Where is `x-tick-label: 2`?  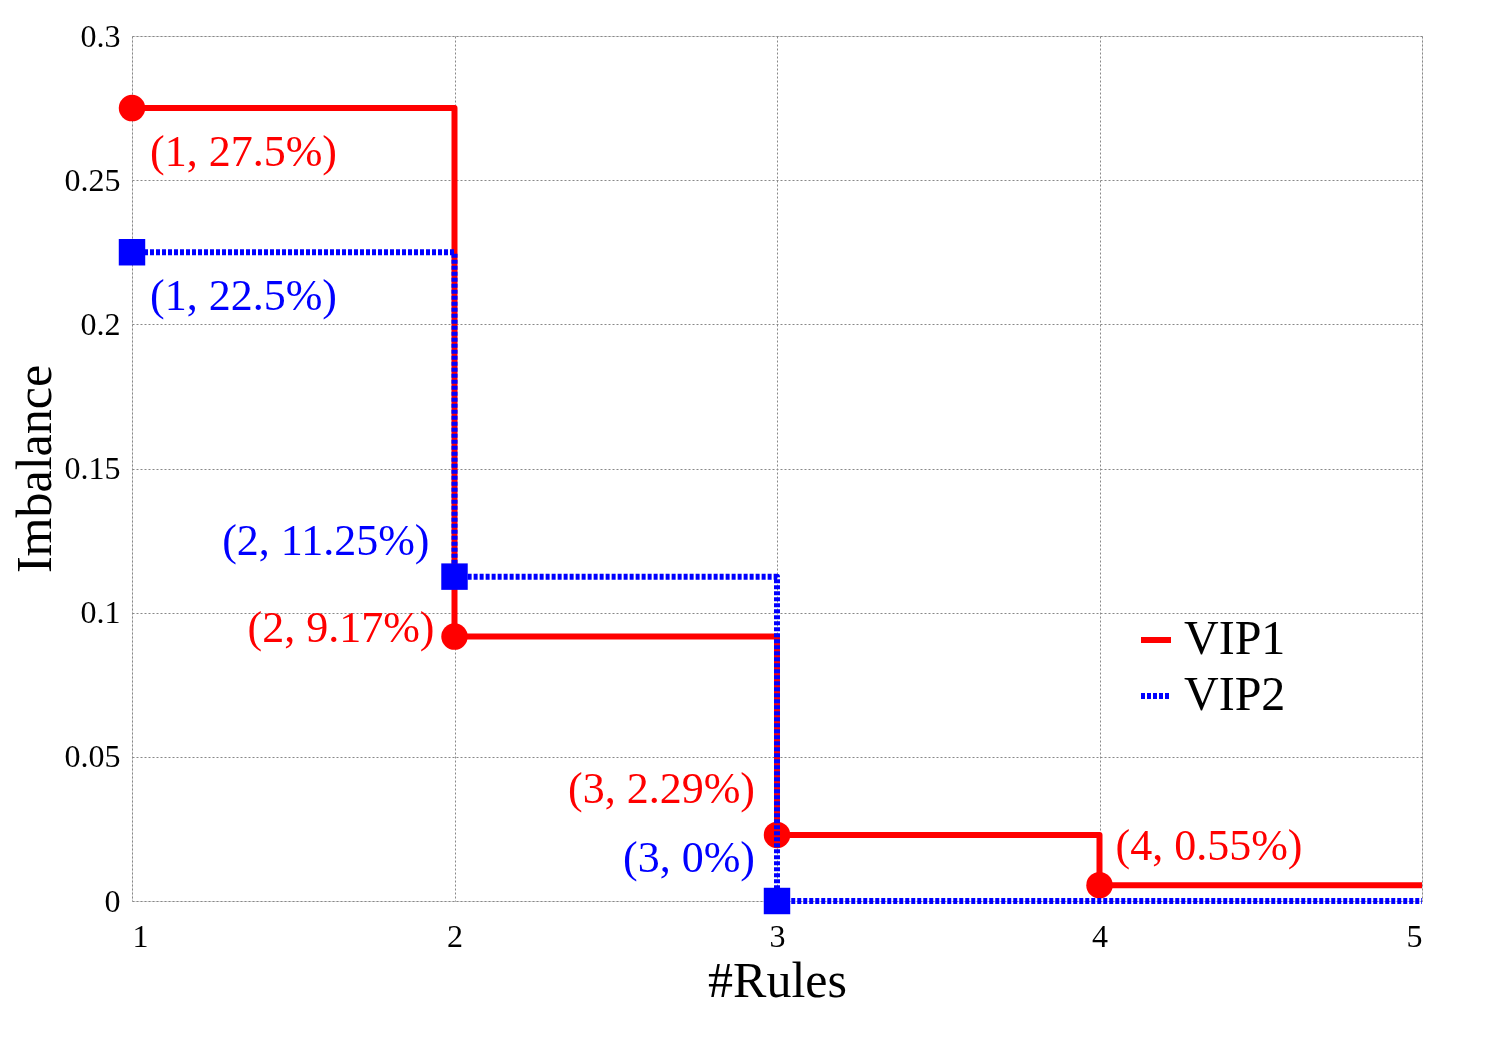 x-tick-label: 2 is located at coordinates (455, 935).